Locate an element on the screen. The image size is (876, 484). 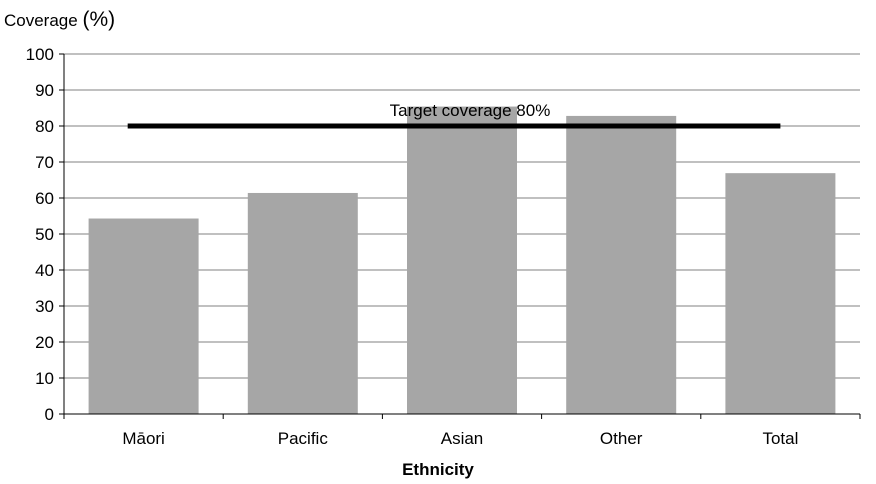
y-tick-label: 90 is located at coordinates (44, 90).